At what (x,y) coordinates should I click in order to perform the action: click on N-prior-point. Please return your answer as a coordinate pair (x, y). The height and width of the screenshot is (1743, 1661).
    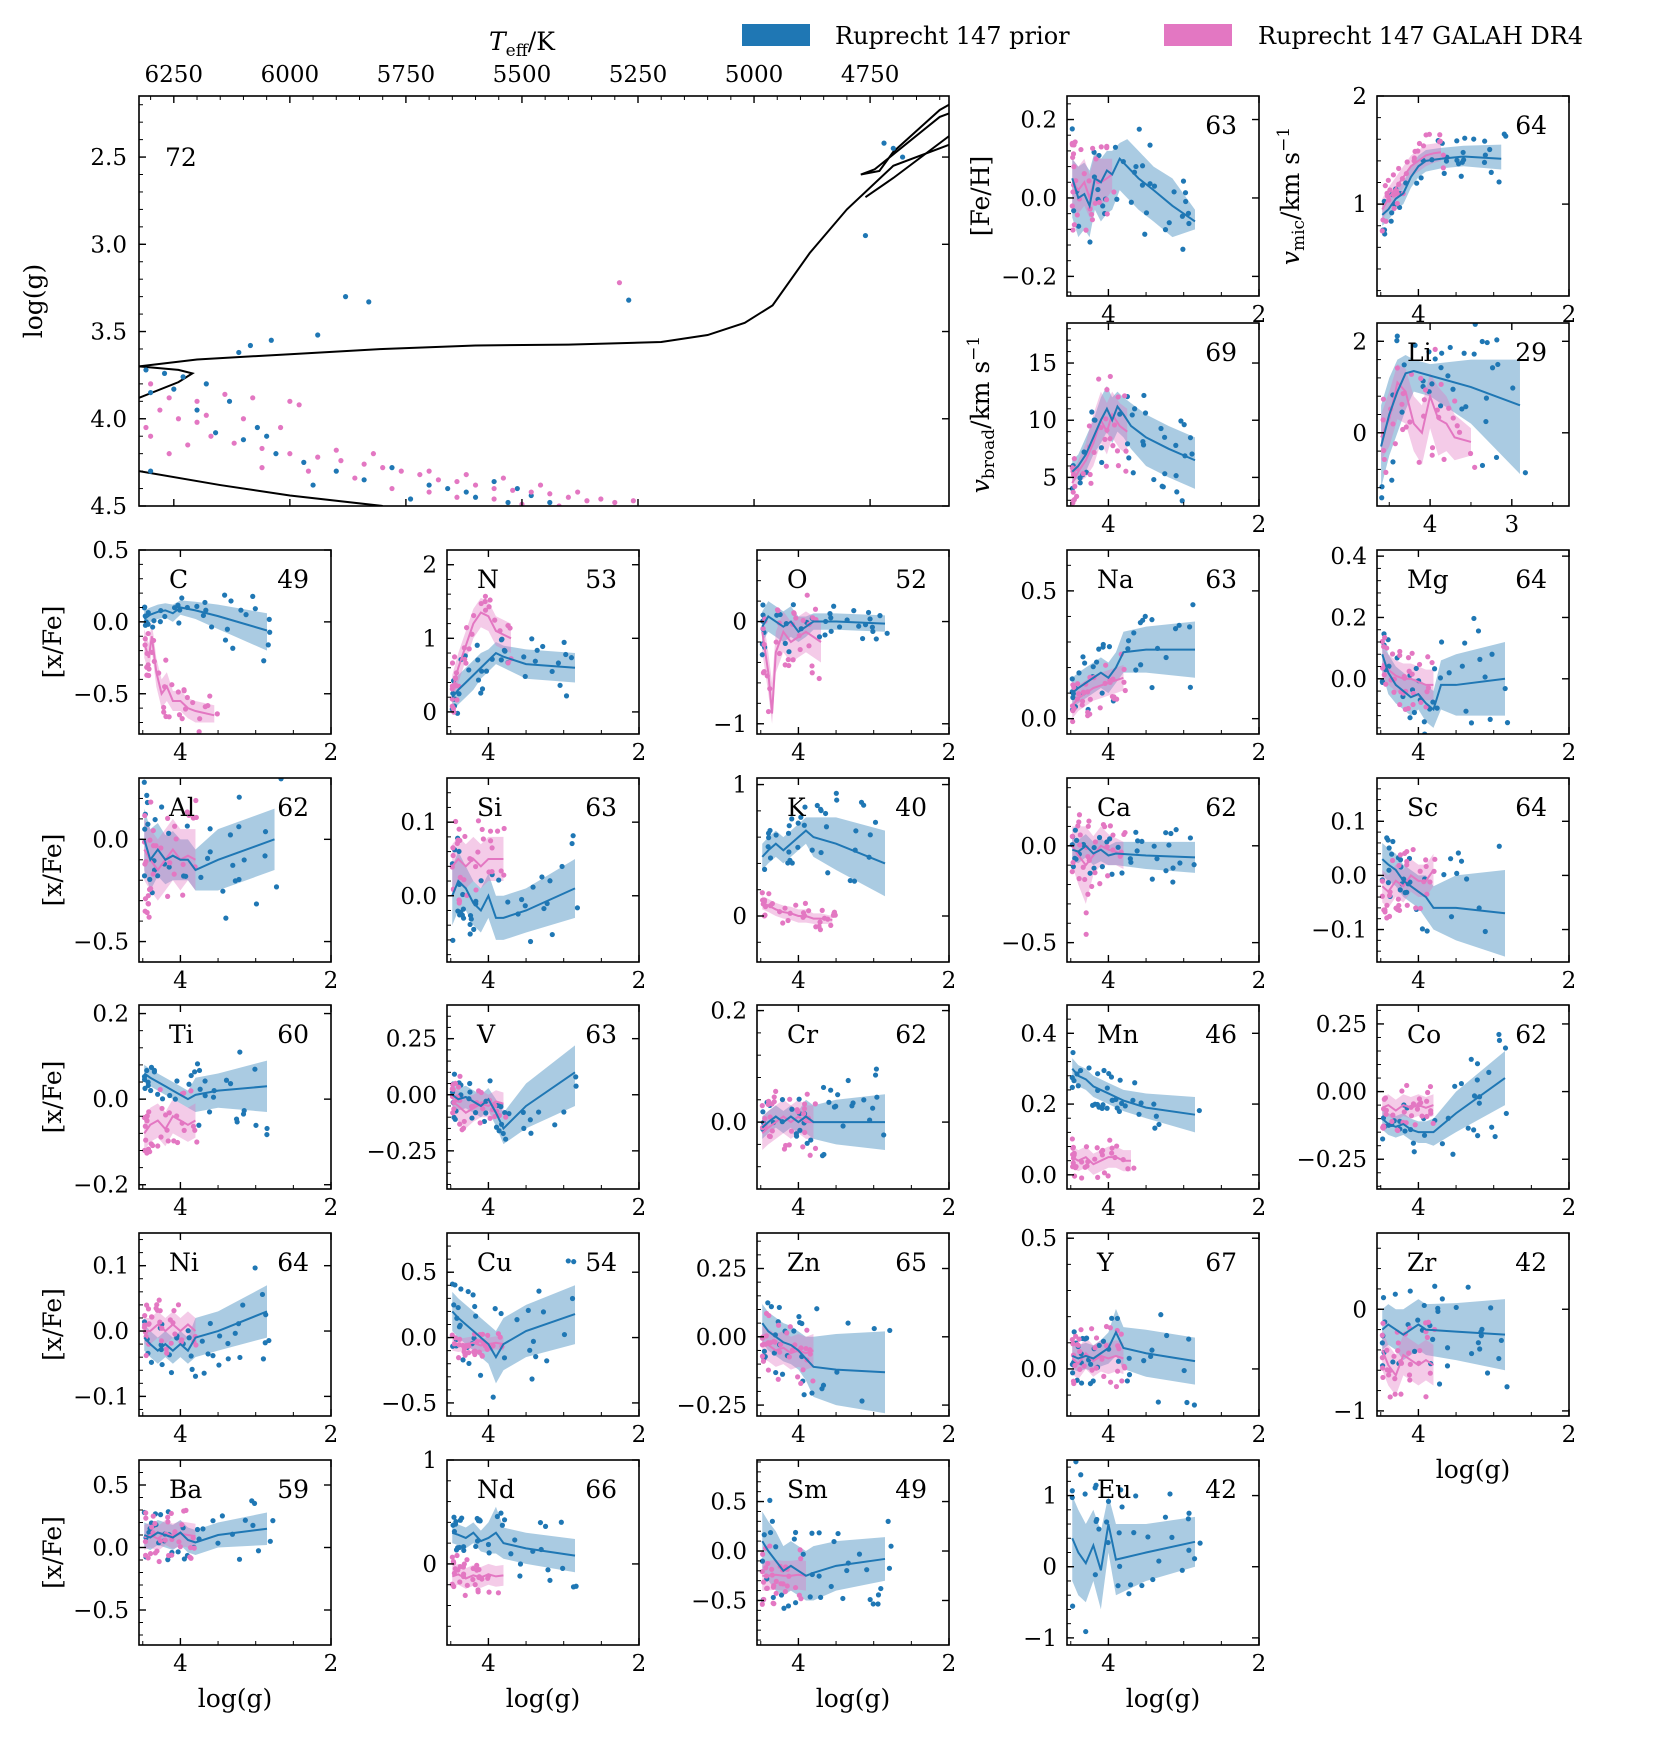
    Looking at the image, I should click on (482, 671).